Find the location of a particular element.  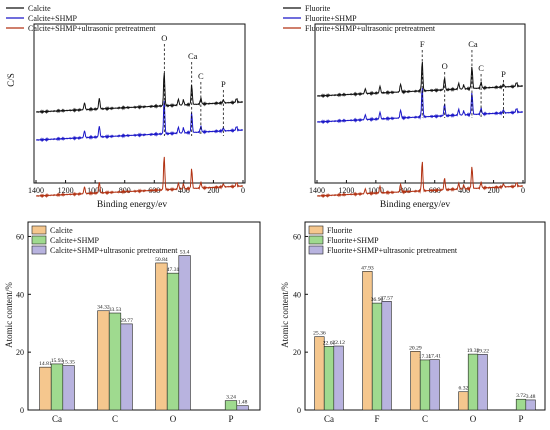

peak-label: Ca is located at coordinates (193, 56).